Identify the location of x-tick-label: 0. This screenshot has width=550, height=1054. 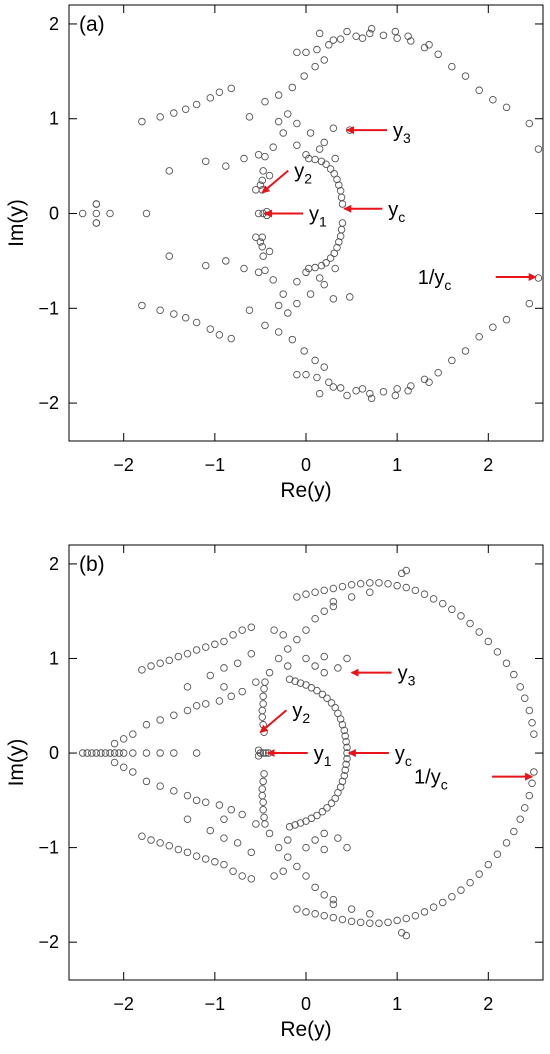
(306, 465).